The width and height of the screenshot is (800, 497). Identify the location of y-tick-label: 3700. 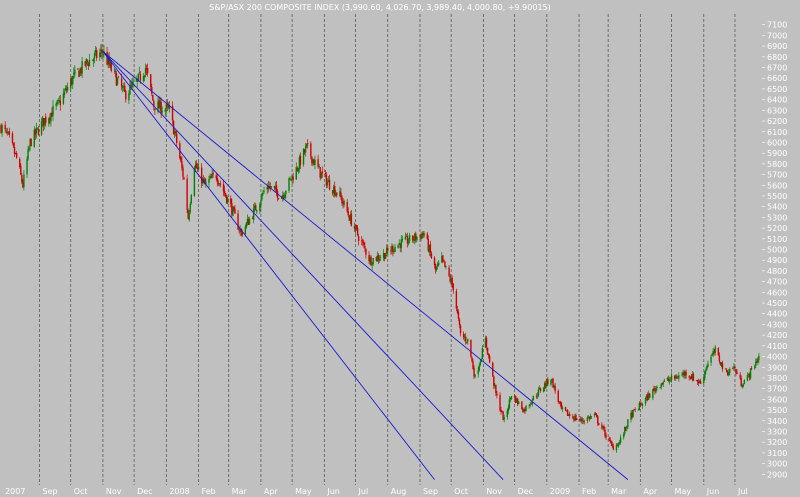
(777, 389).